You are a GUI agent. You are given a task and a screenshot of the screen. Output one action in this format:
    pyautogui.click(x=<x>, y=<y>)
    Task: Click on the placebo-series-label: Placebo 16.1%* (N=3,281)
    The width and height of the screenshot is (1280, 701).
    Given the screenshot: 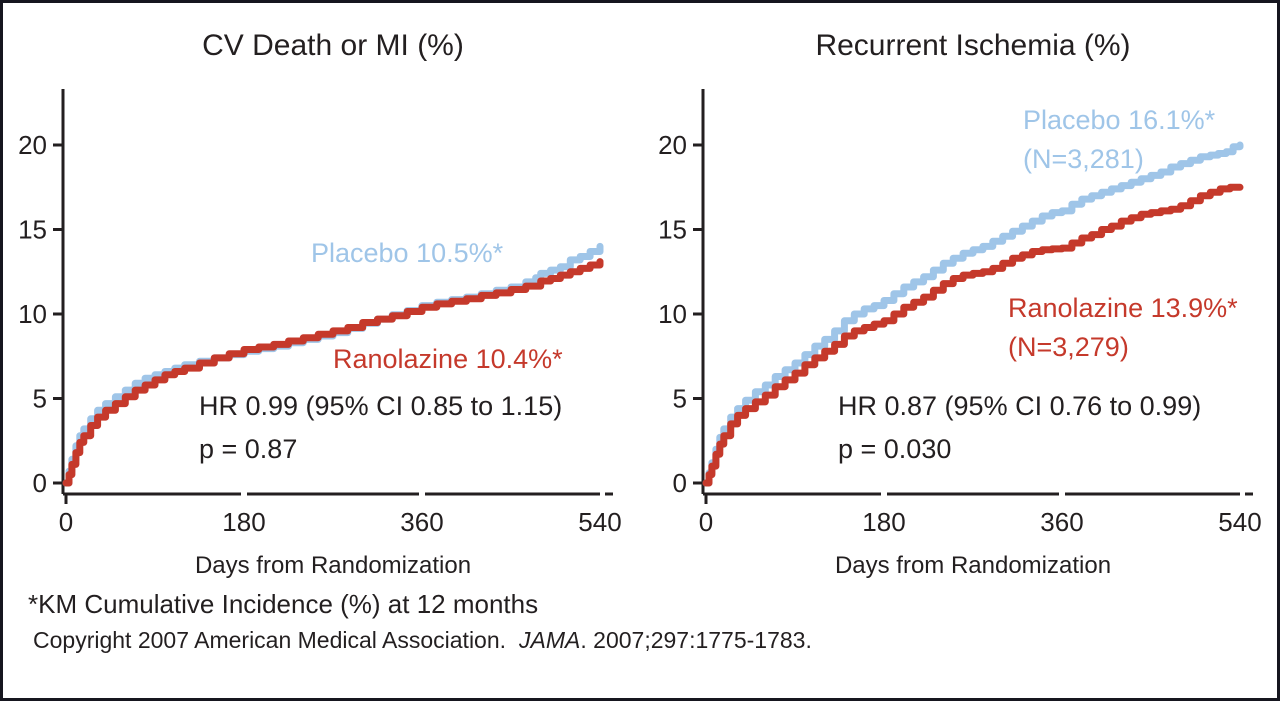 What is the action you would take?
    pyautogui.click(x=1119, y=140)
    